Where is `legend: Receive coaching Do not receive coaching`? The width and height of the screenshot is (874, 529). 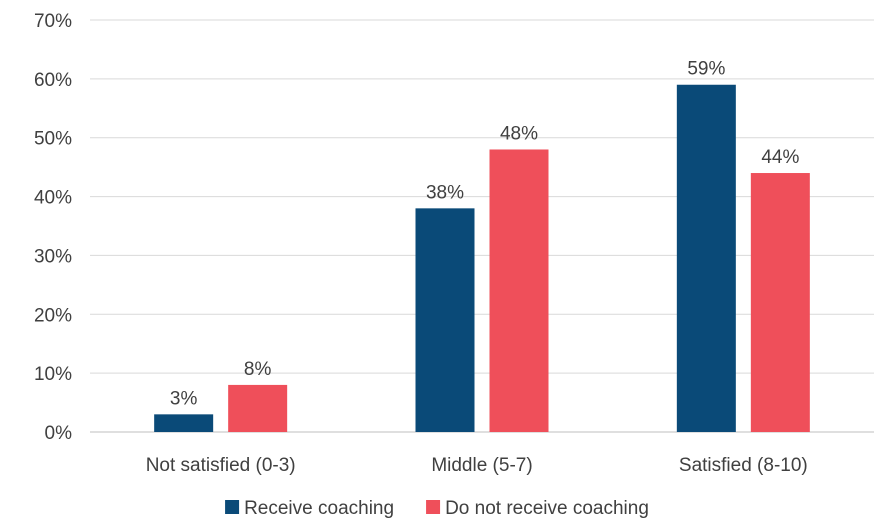 legend: Receive coaching Do not receive coaching is located at coordinates (437, 508).